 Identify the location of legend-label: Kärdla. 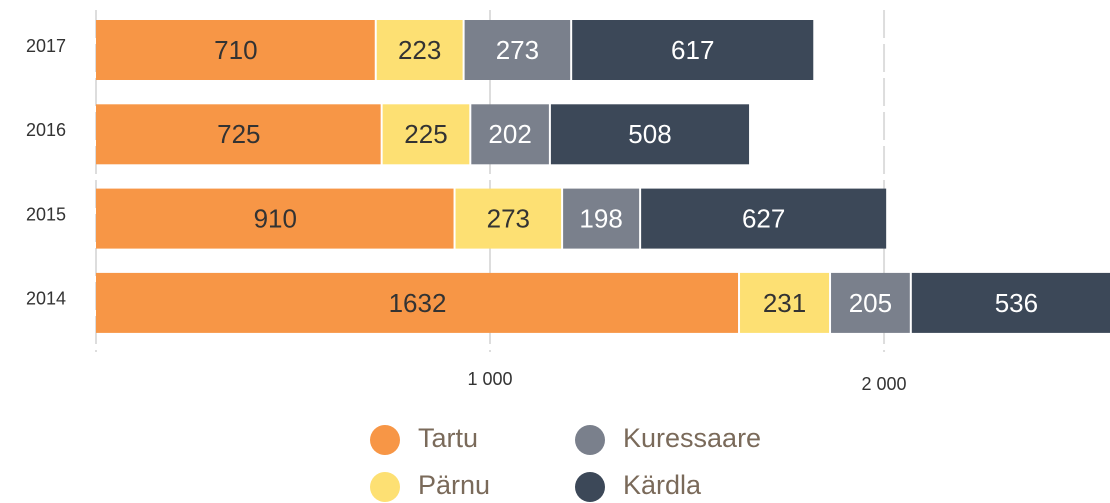
(662, 485).